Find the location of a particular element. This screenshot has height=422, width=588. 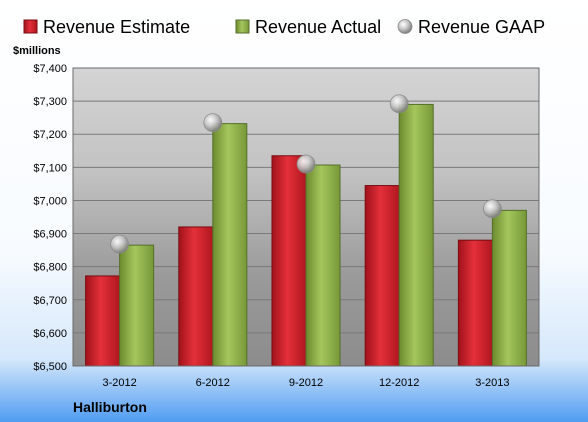

y-tick-label: $7,400 is located at coordinates (50, 69).